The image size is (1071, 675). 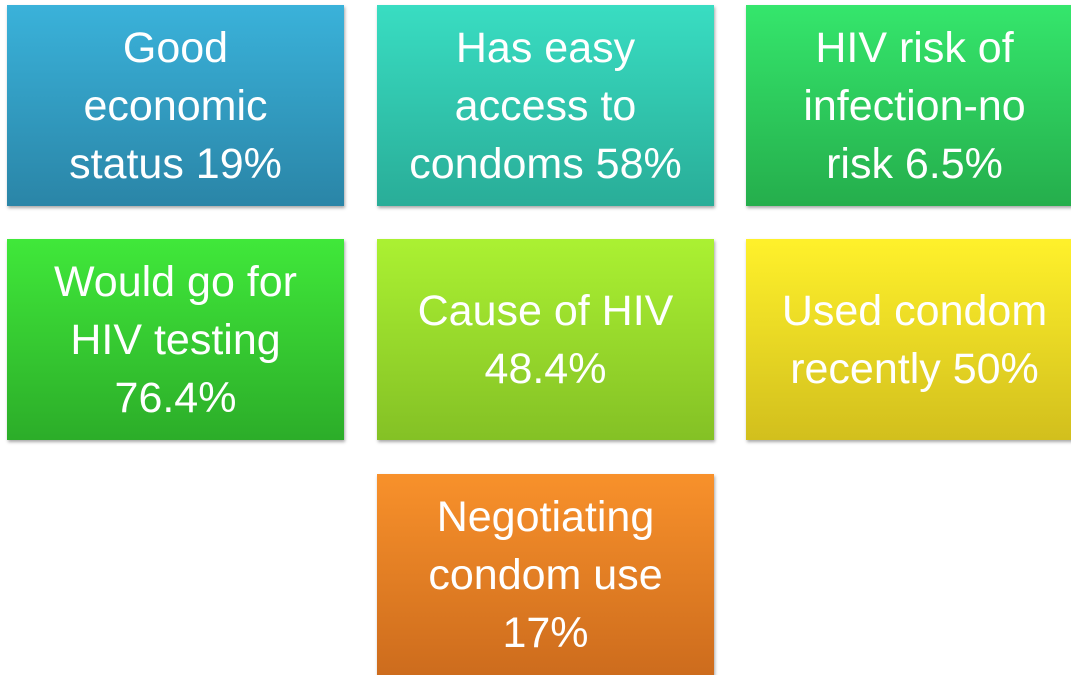 I want to click on block-text: condom use, so click(x=545, y=574).